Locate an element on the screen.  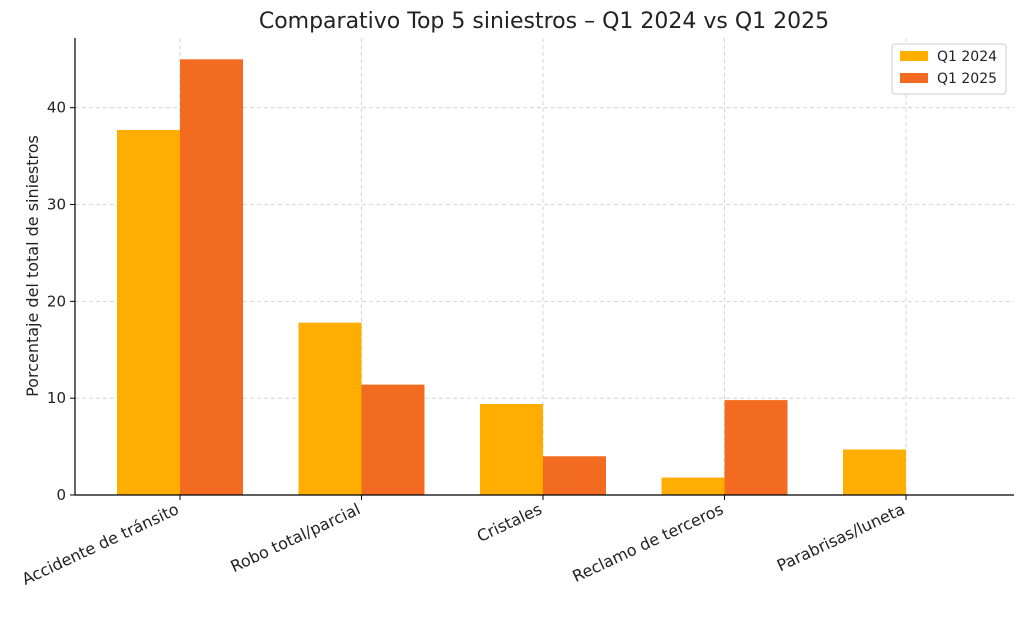
bar-q1-2024-cristales is located at coordinates (511, 449).